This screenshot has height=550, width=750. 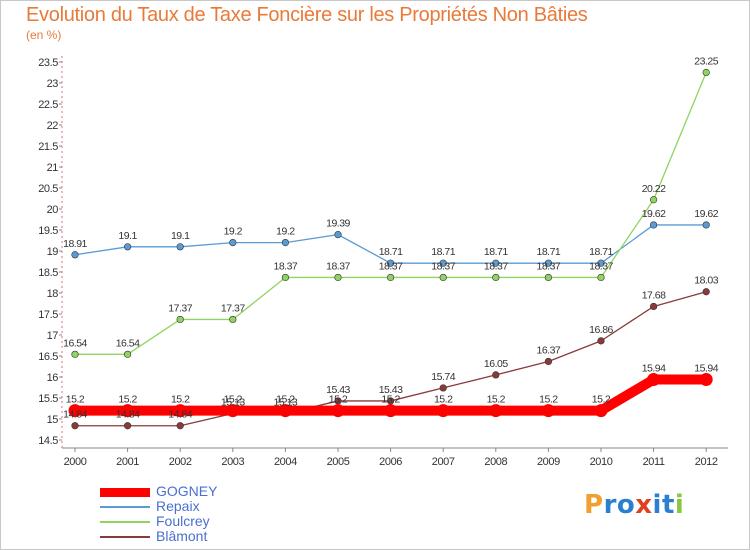 What do you see at coordinates (668, 505) in the screenshot?
I see `logo-letter: t` at bounding box center [668, 505].